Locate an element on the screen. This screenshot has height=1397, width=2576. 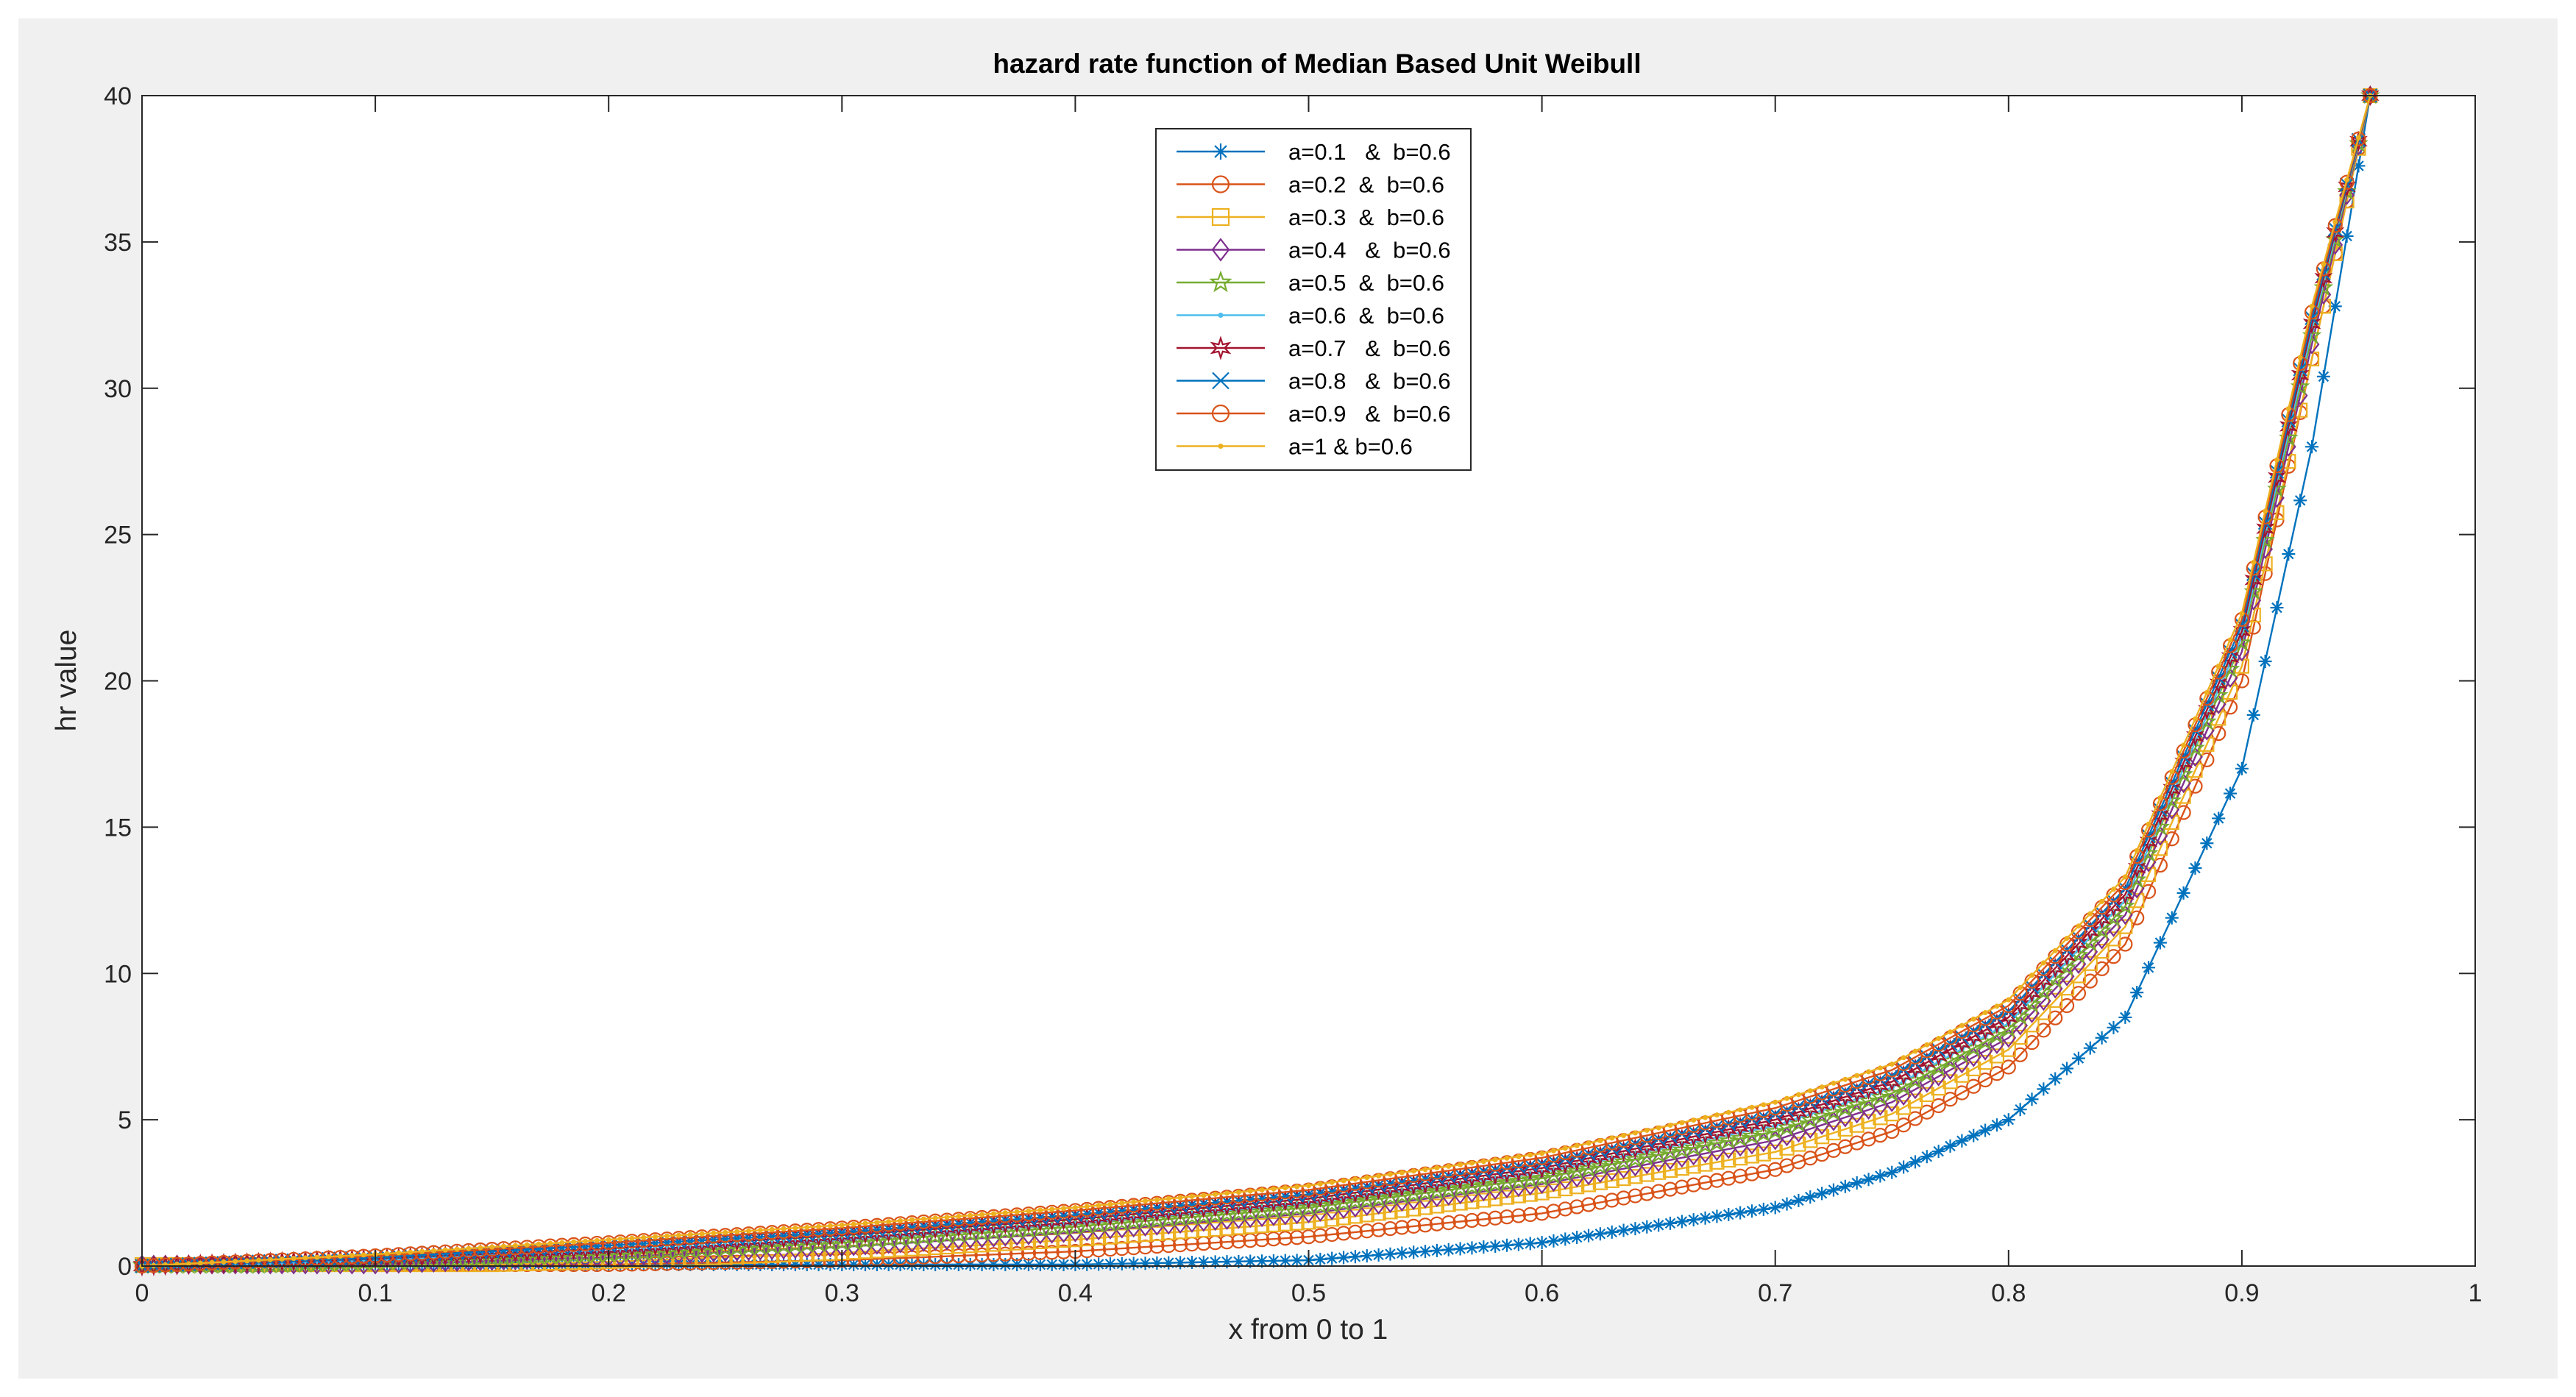
x-tick-label: 0.4 is located at coordinates (1075, 1293).